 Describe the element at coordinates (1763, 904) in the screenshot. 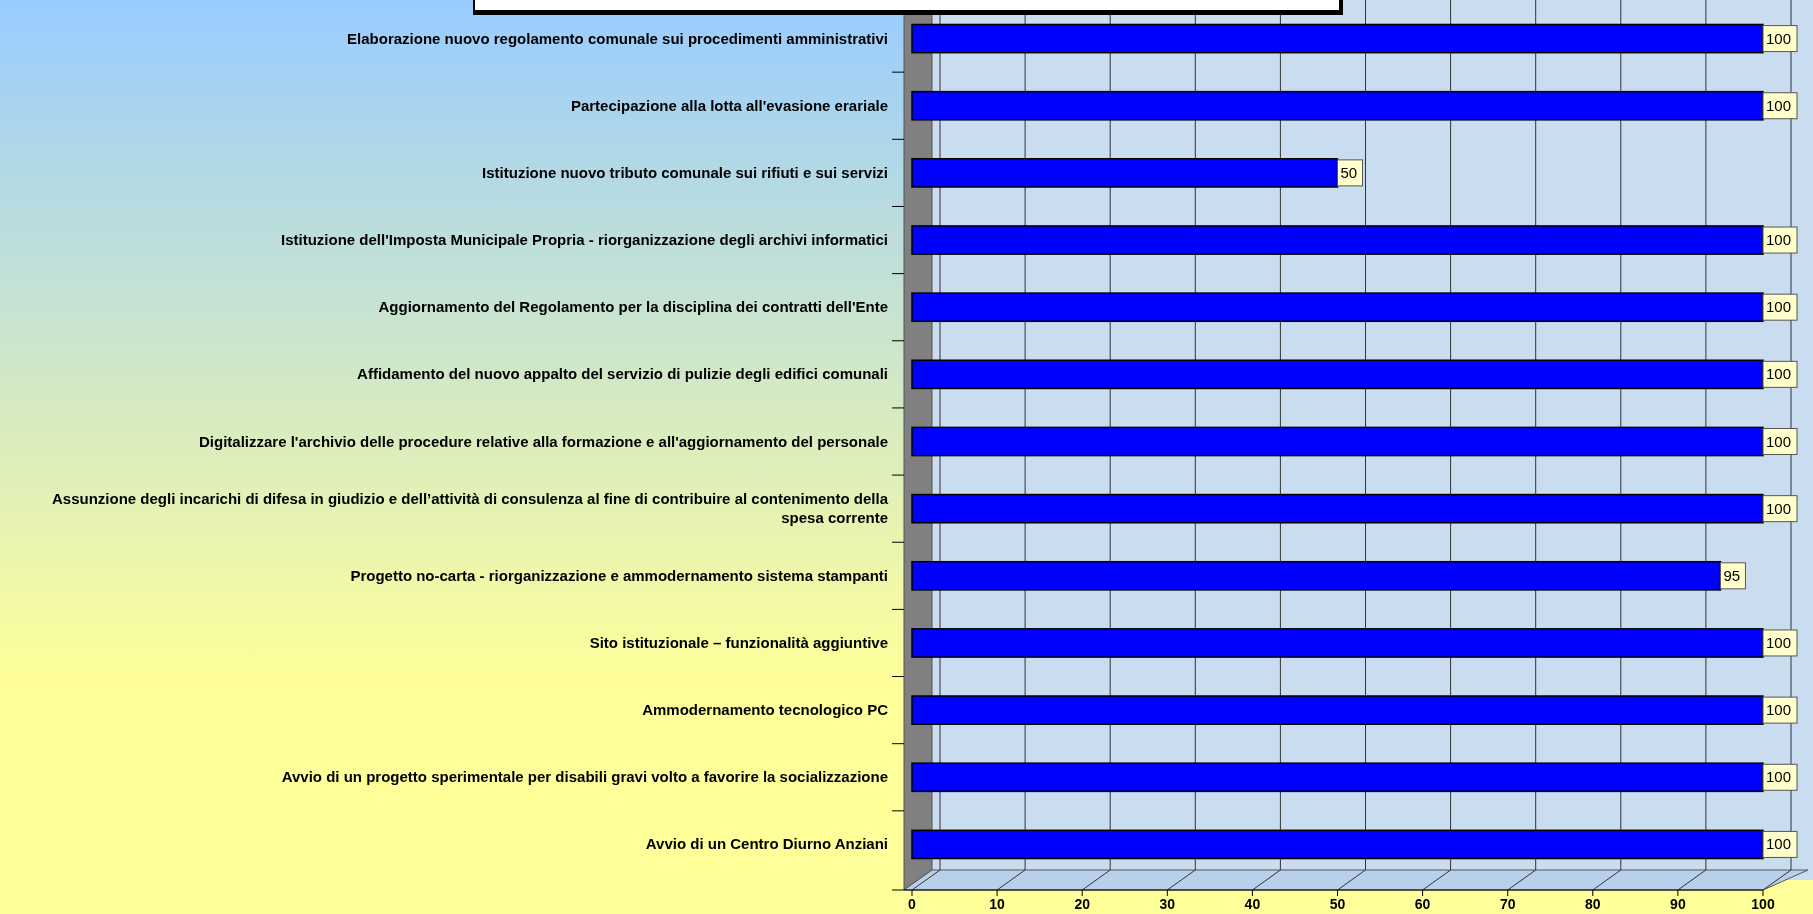

I see `x-tick-label: 100` at that location.